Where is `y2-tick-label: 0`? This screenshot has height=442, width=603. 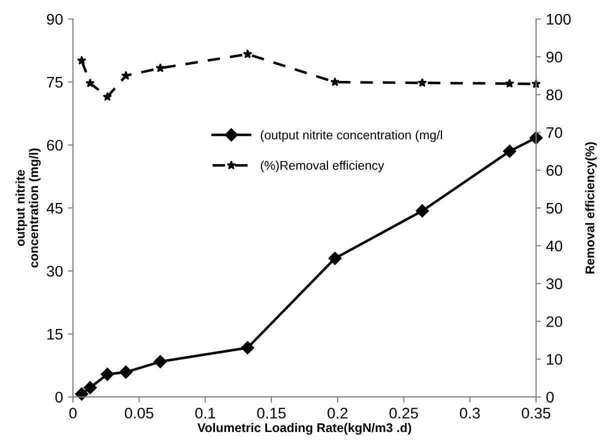 y2-tick-label: 0 is located at coordinates (550, 397).